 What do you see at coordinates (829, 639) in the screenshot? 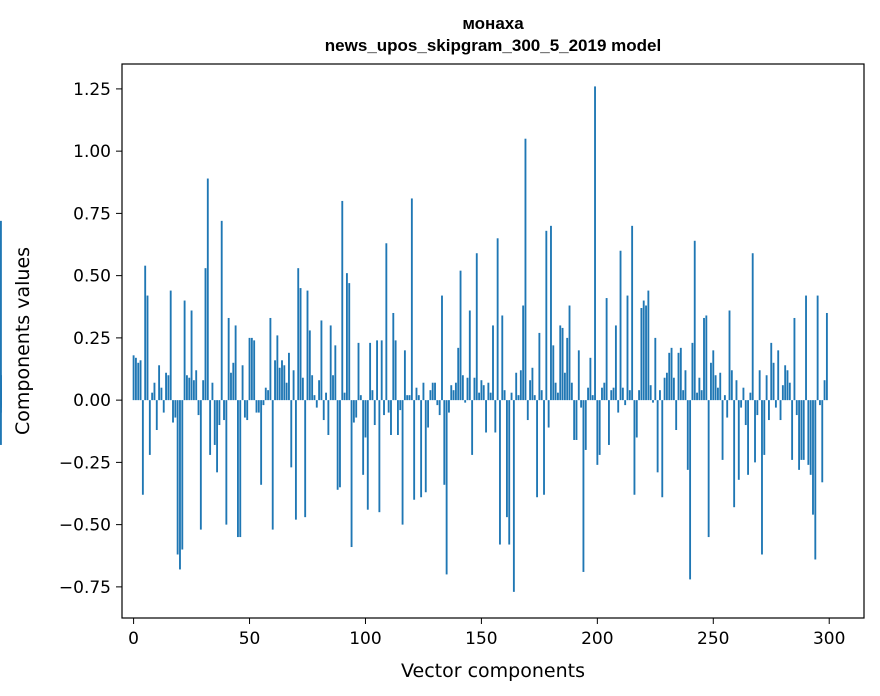
I see `x-tick-label: 300` at bounding box center [829, 639].